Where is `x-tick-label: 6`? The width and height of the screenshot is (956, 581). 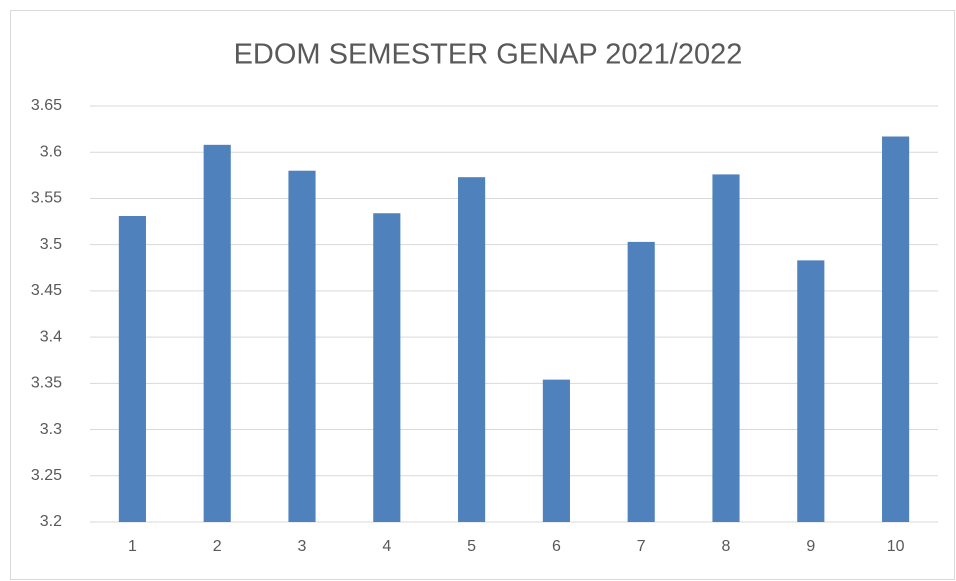 x-tick-label: 6 is located at coordinates (556, 546).